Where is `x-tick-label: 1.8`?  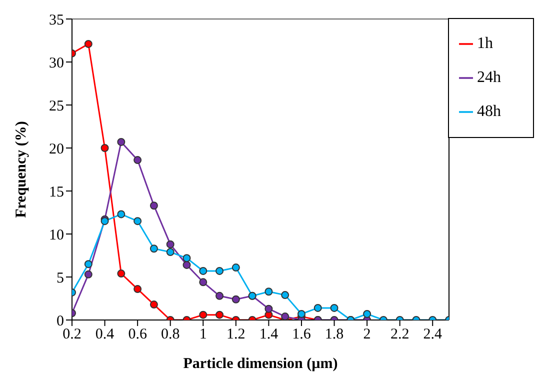
x-tick-label: 1.8 is located at coordinates (334, 334).